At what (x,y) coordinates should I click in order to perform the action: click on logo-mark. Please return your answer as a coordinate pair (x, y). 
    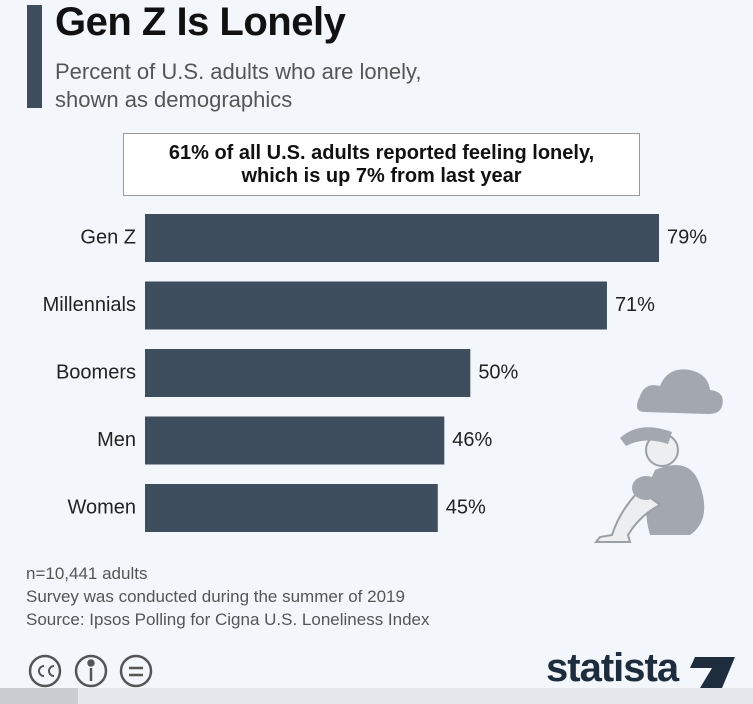
    Looking at the image, I should click on (712, 672).